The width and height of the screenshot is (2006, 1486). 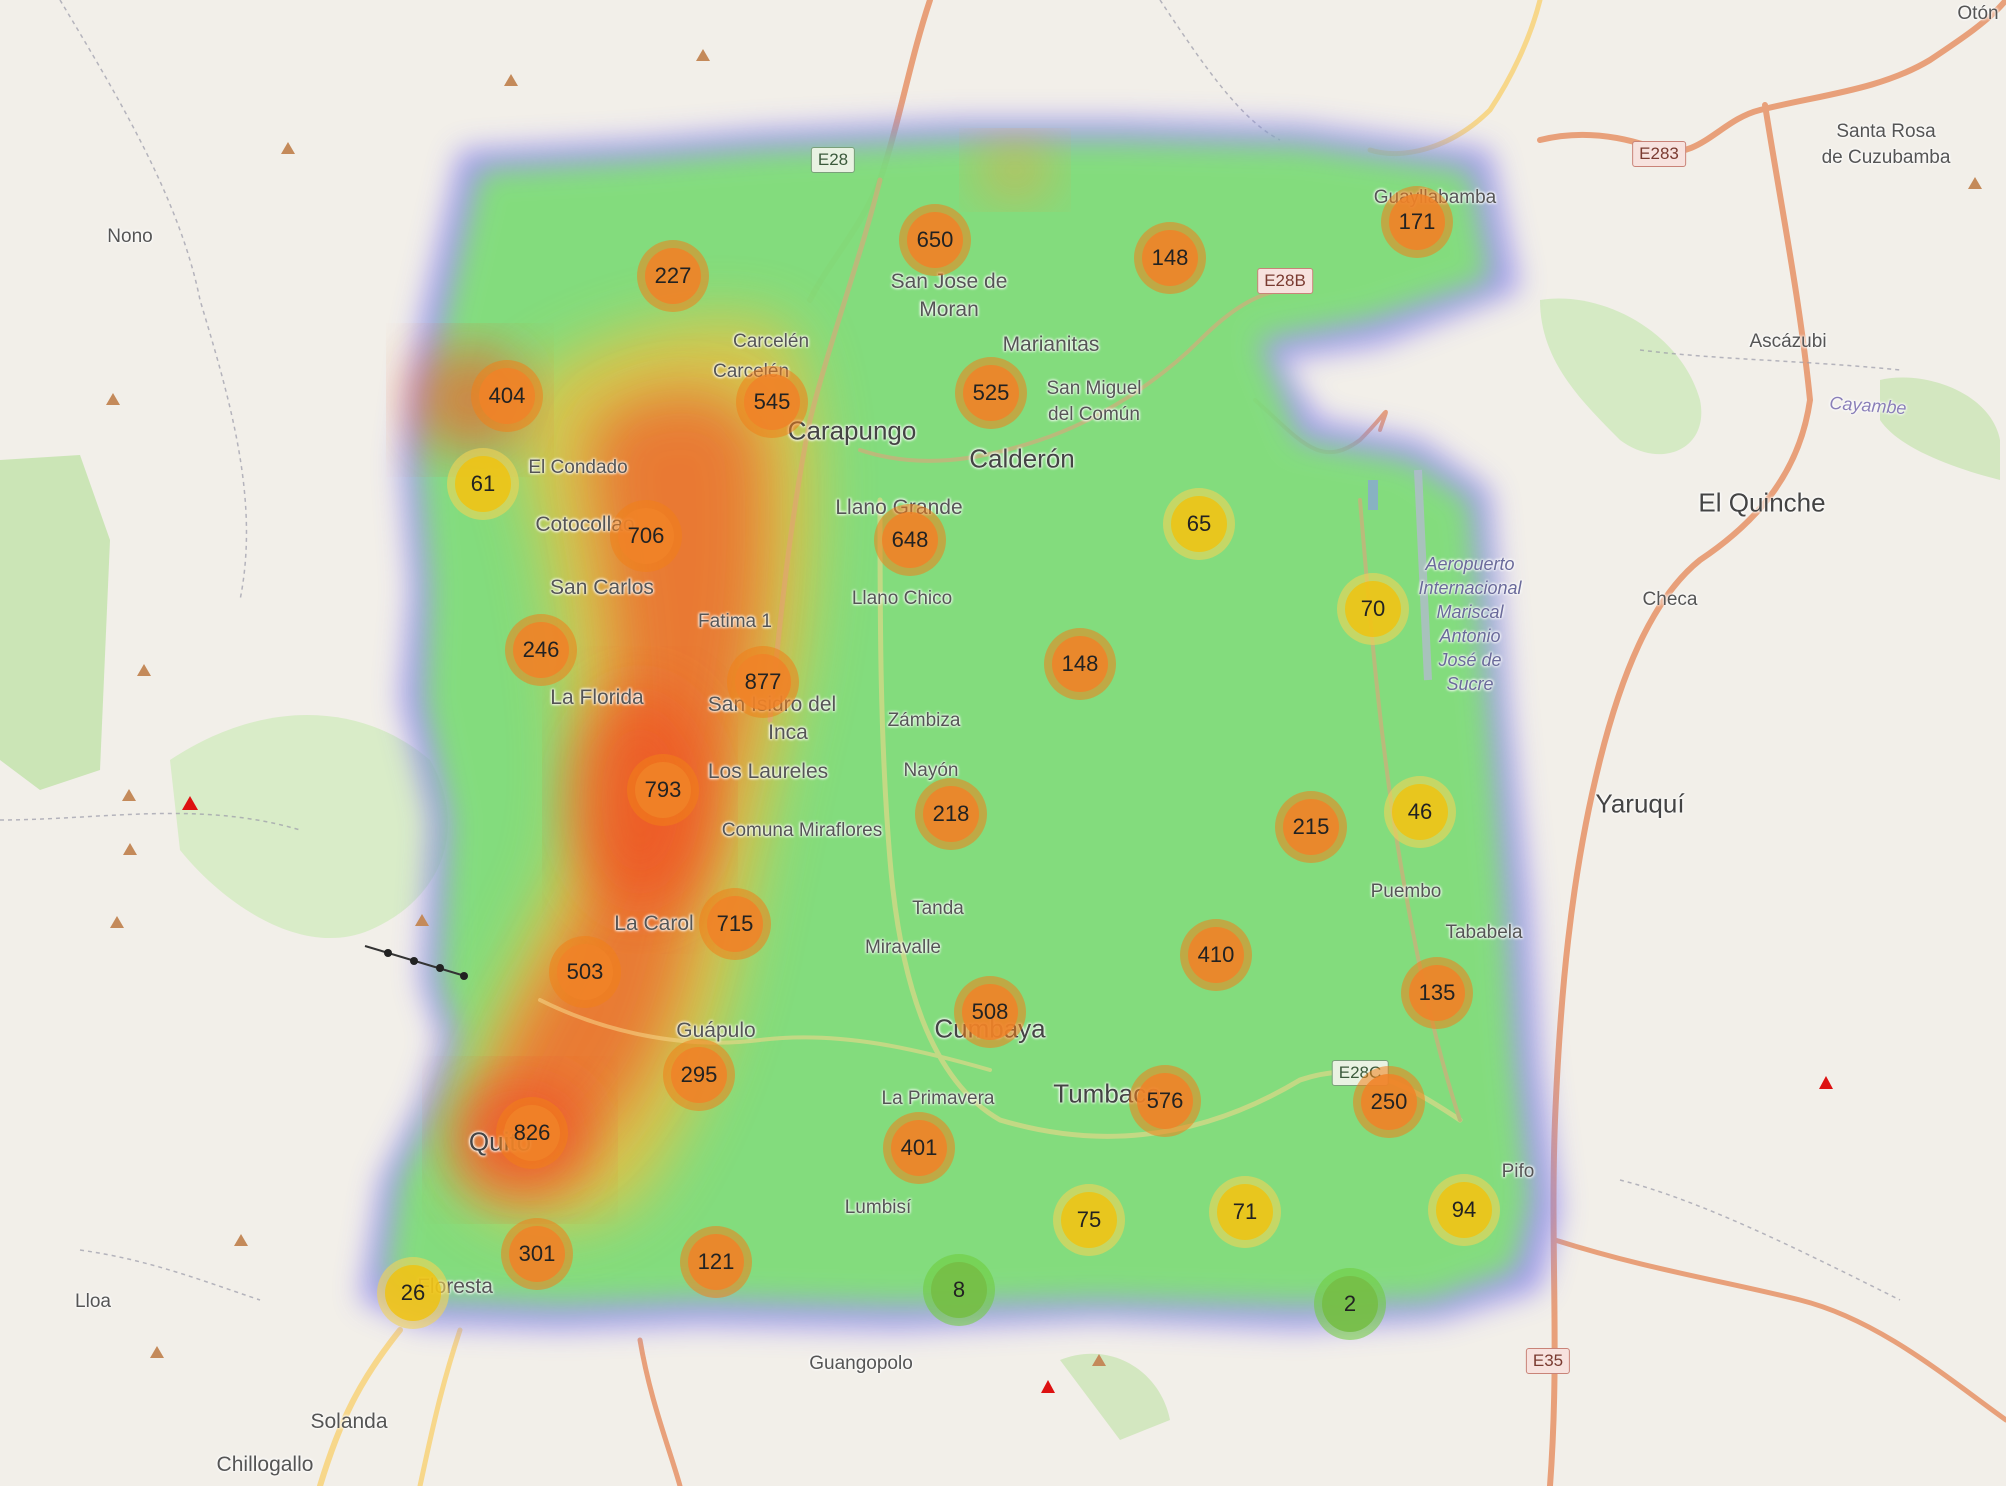 I want to click on cluster-marker: 75, so click(x=1089, y=1220).